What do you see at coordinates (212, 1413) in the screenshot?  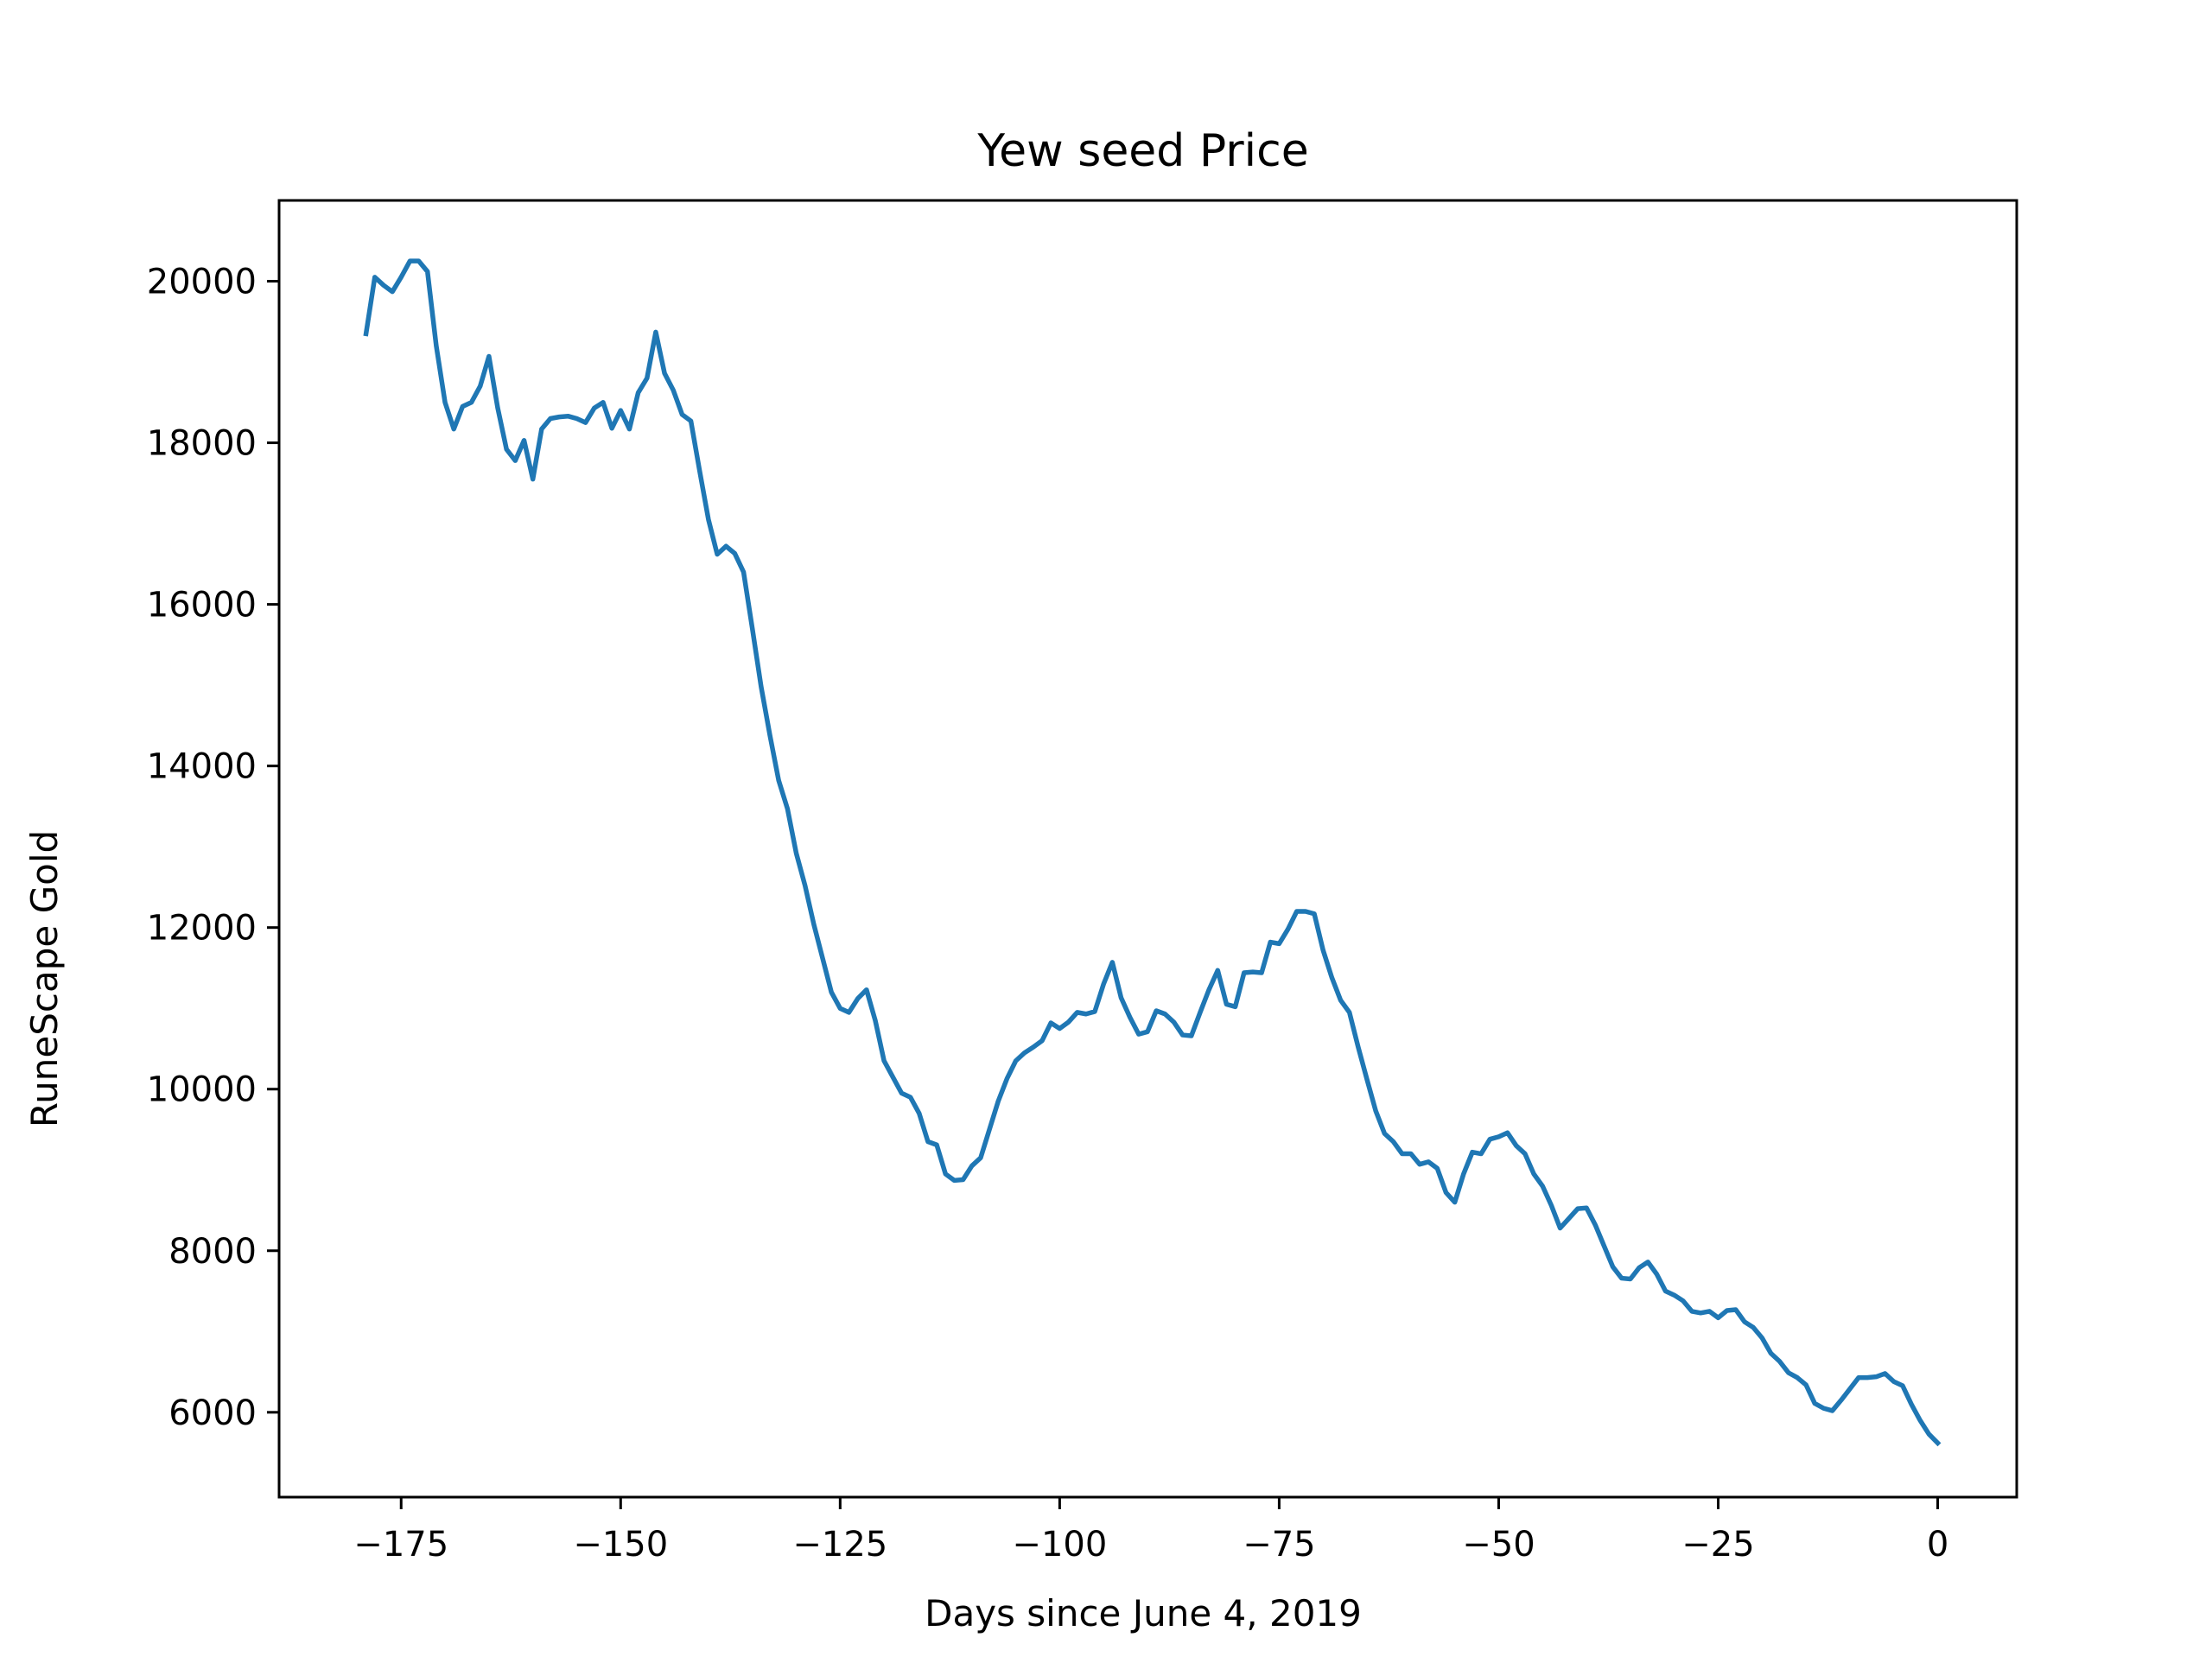 I see `y-tick-label: 6000` at bounding box center [212, 1413].